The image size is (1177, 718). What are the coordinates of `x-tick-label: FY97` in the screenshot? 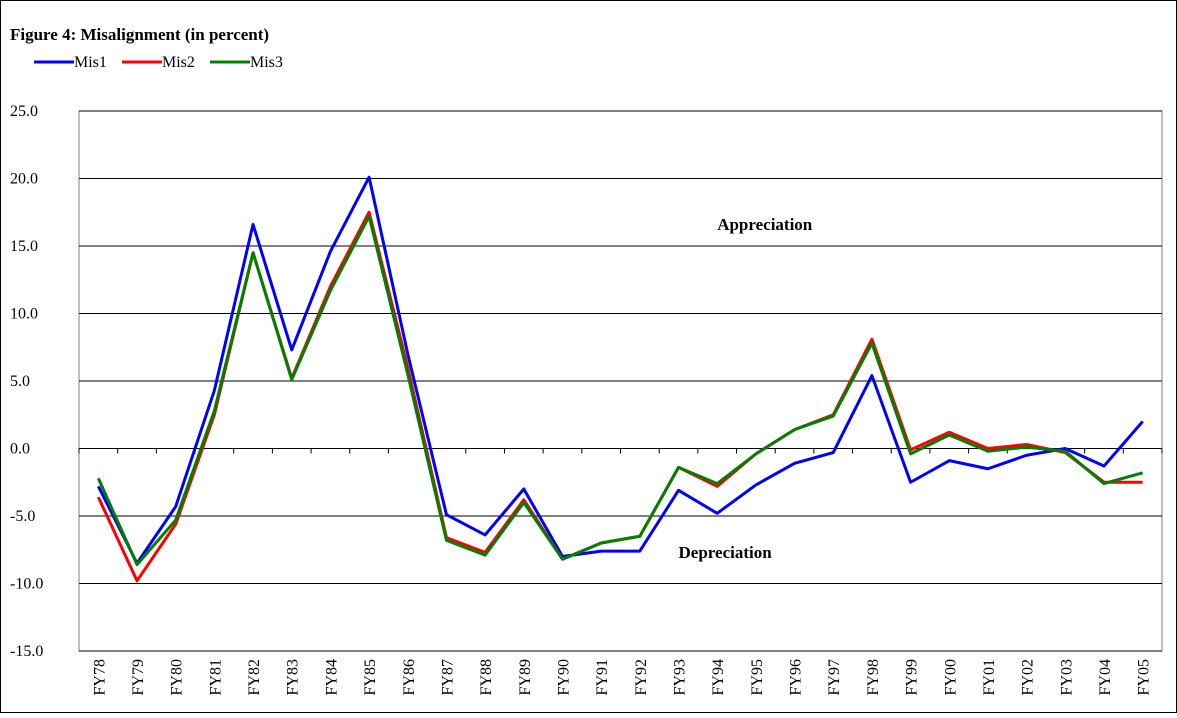 It's located at (834, 677).